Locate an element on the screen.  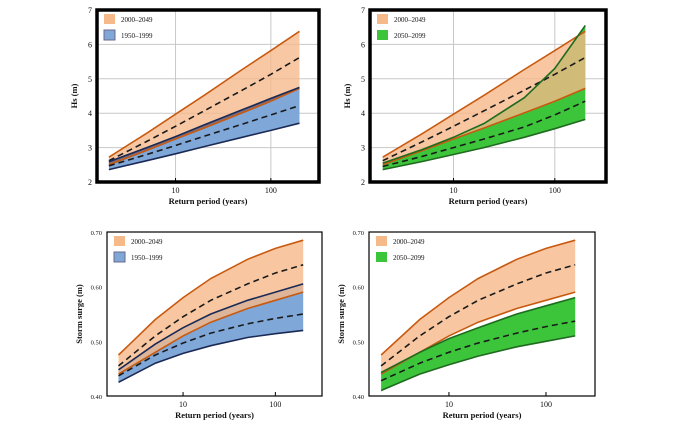
central-line-blue is located at coordinates (211, 345).